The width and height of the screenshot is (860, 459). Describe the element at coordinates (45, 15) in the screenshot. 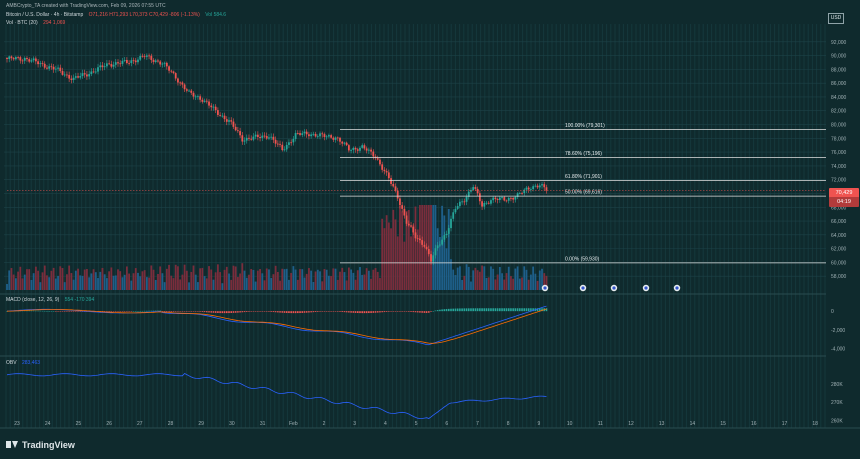

I see `symbol-title: Bitcoin / U.S. Dollar · 4h · Bitstamp` at that location.